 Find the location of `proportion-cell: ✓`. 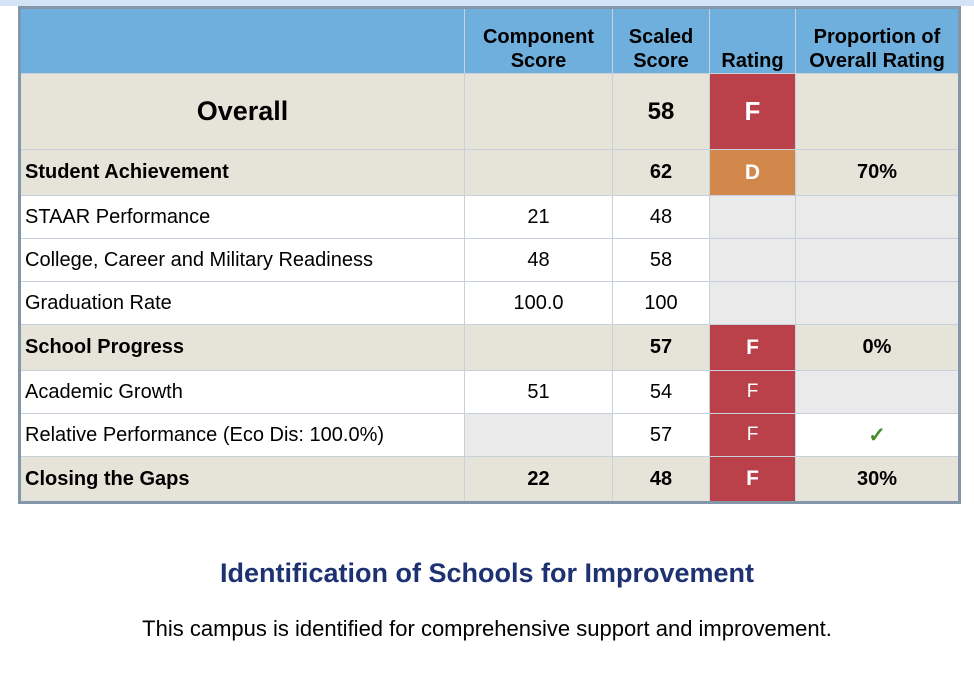

proportion-cell: ✓ is located at coordinates (877, 435).